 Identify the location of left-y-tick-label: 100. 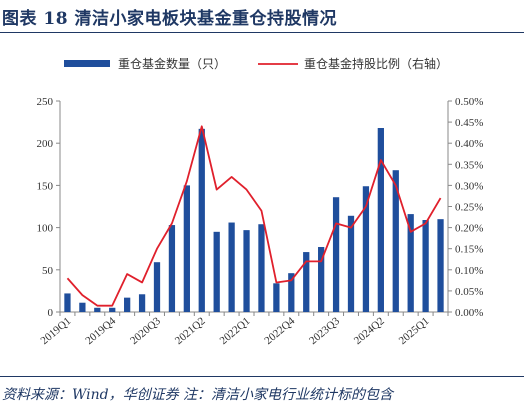
(45, 229).